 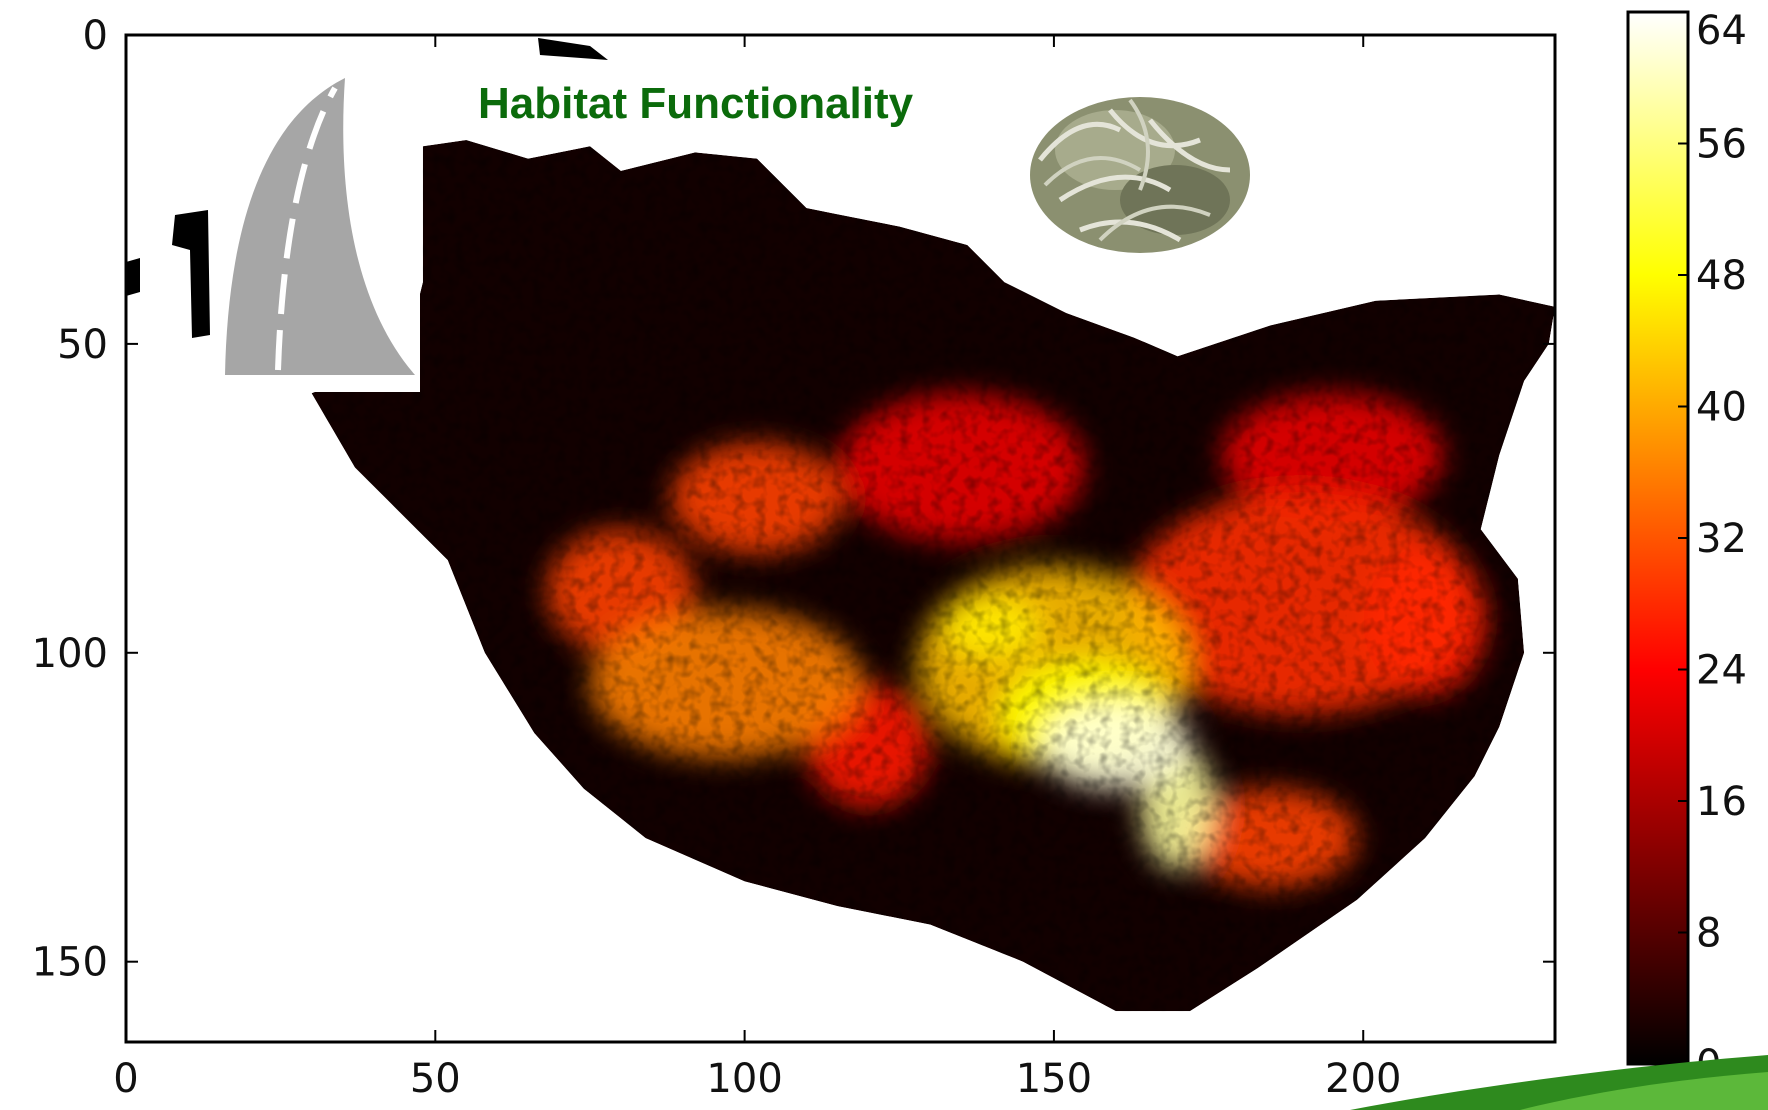 I want to click on colorbar-tick-label: 8, so click(x=1708, y=934).